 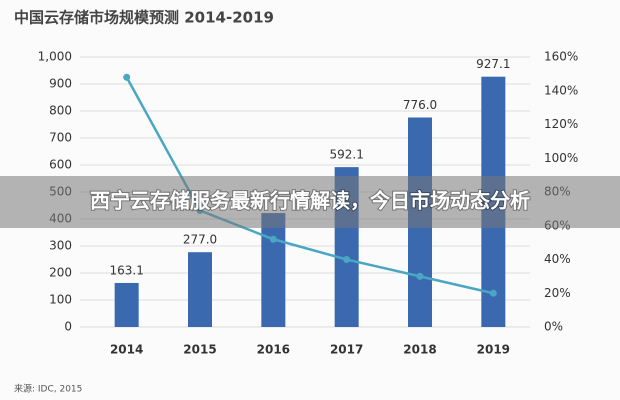 What do you see at coordinates (60, 300) in the screenshot?
I see `y-tick-label: 100` at bounding box center [60, 300].